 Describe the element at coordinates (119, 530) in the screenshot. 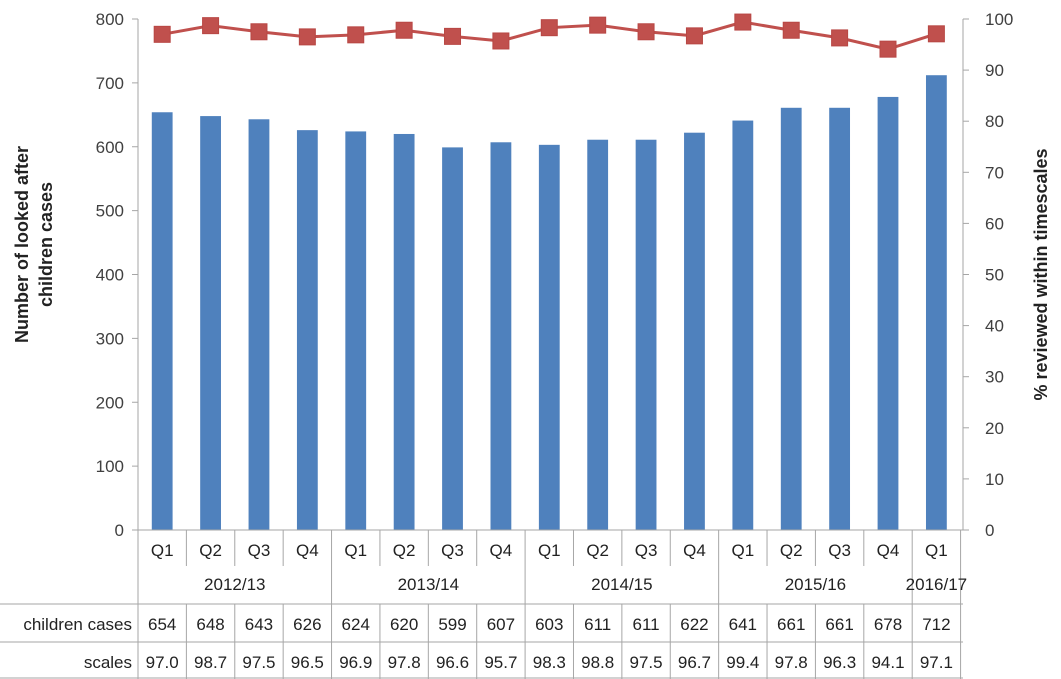

I see `left-tick-label: 0` at that location.